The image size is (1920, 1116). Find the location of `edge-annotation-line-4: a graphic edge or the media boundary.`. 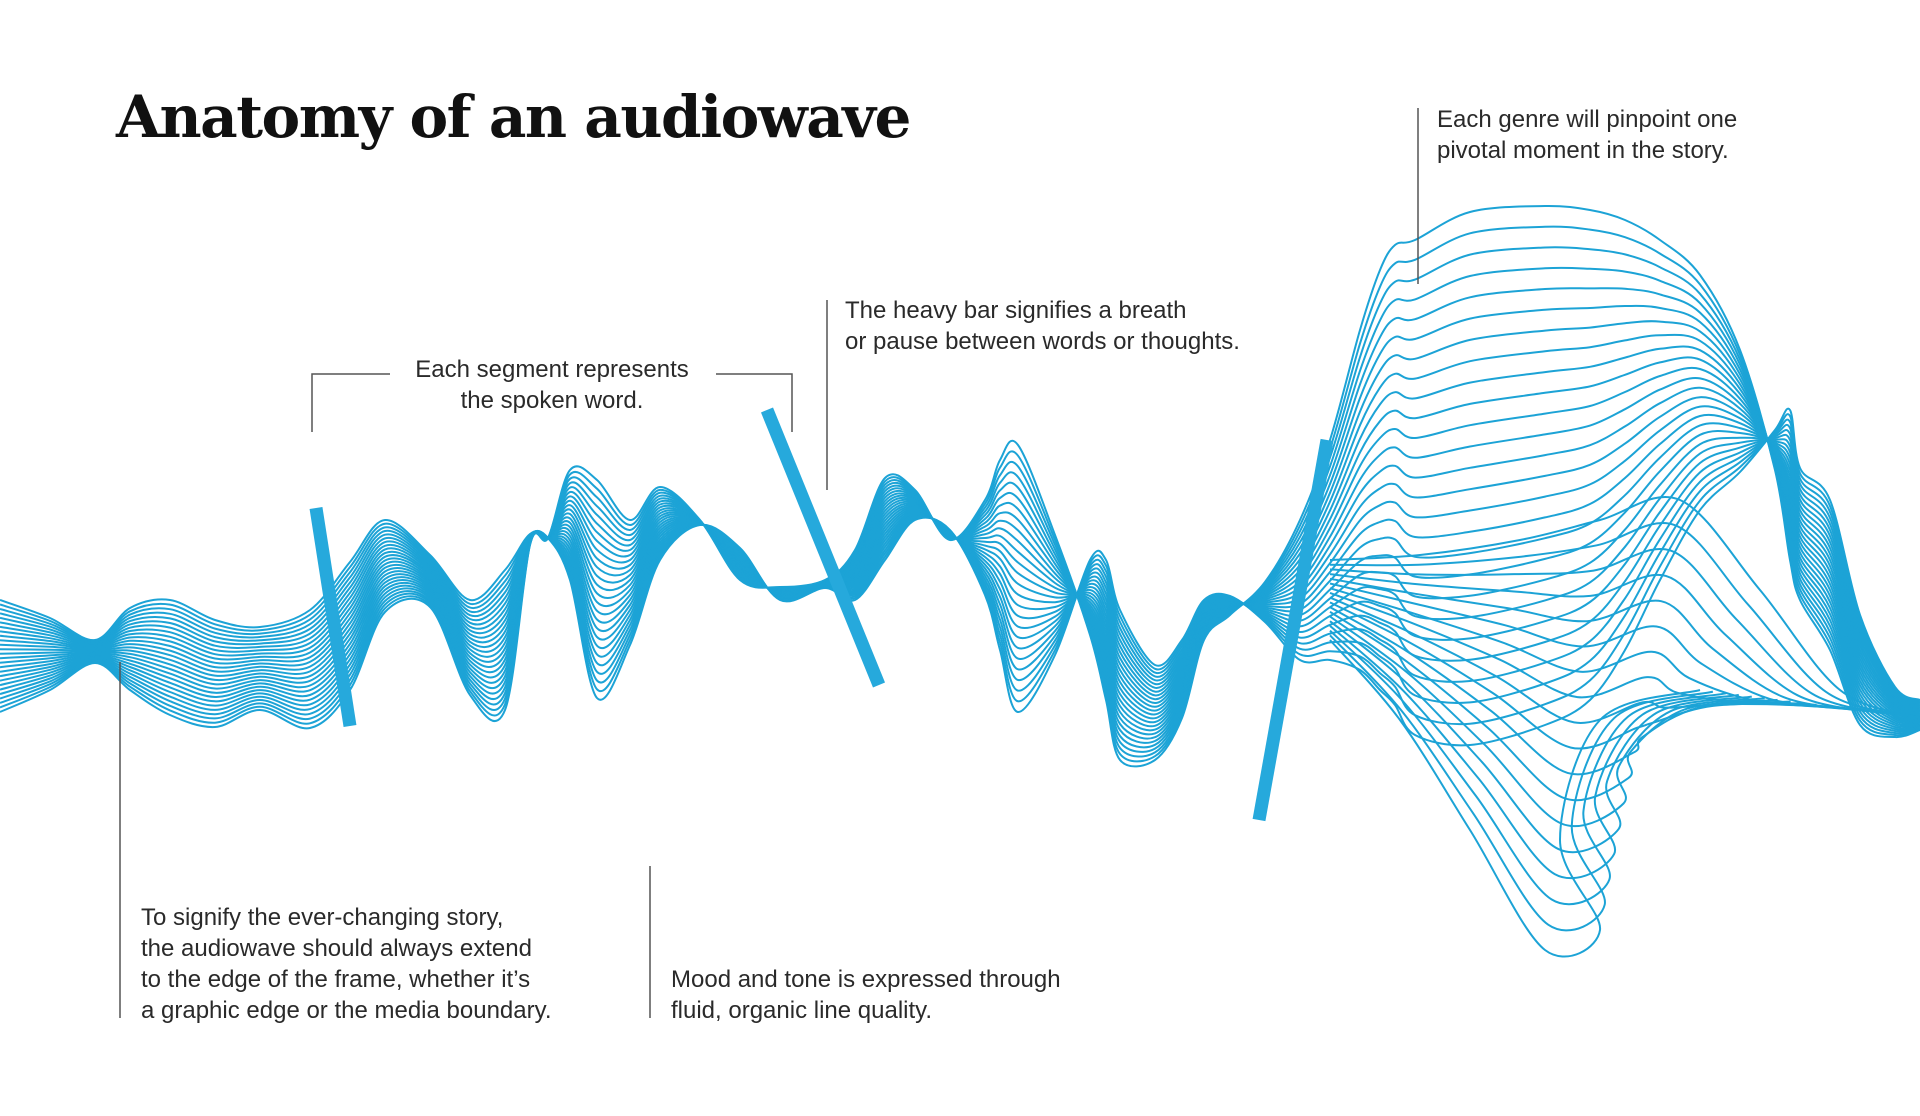

edge-annotation-line-4: a graphic edge or the media boundary. is located at coordinates (346, 1010).